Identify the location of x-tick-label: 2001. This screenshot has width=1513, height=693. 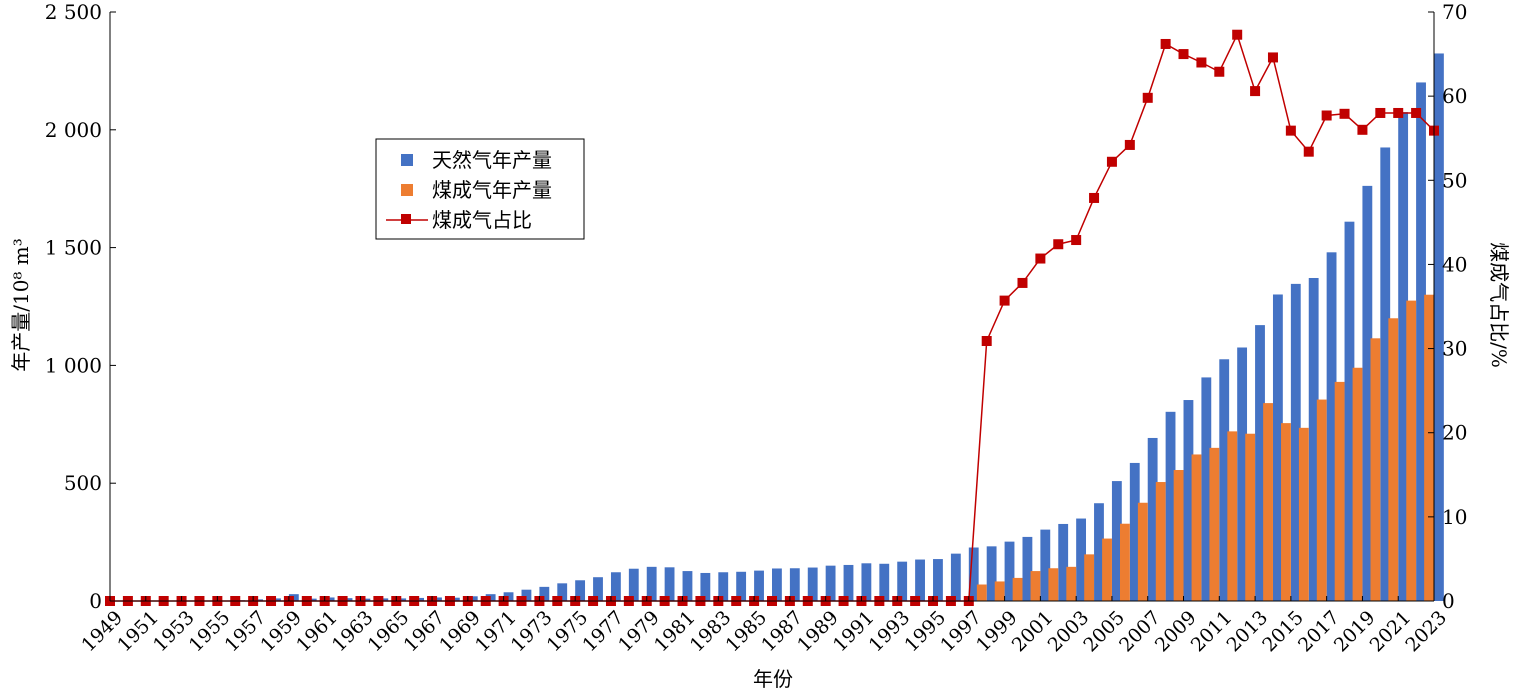
(1033, 632).